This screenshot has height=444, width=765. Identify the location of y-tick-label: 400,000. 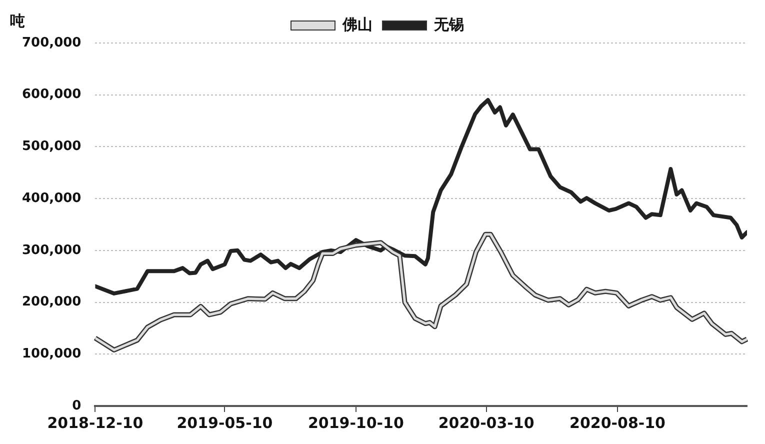
(52, 198).